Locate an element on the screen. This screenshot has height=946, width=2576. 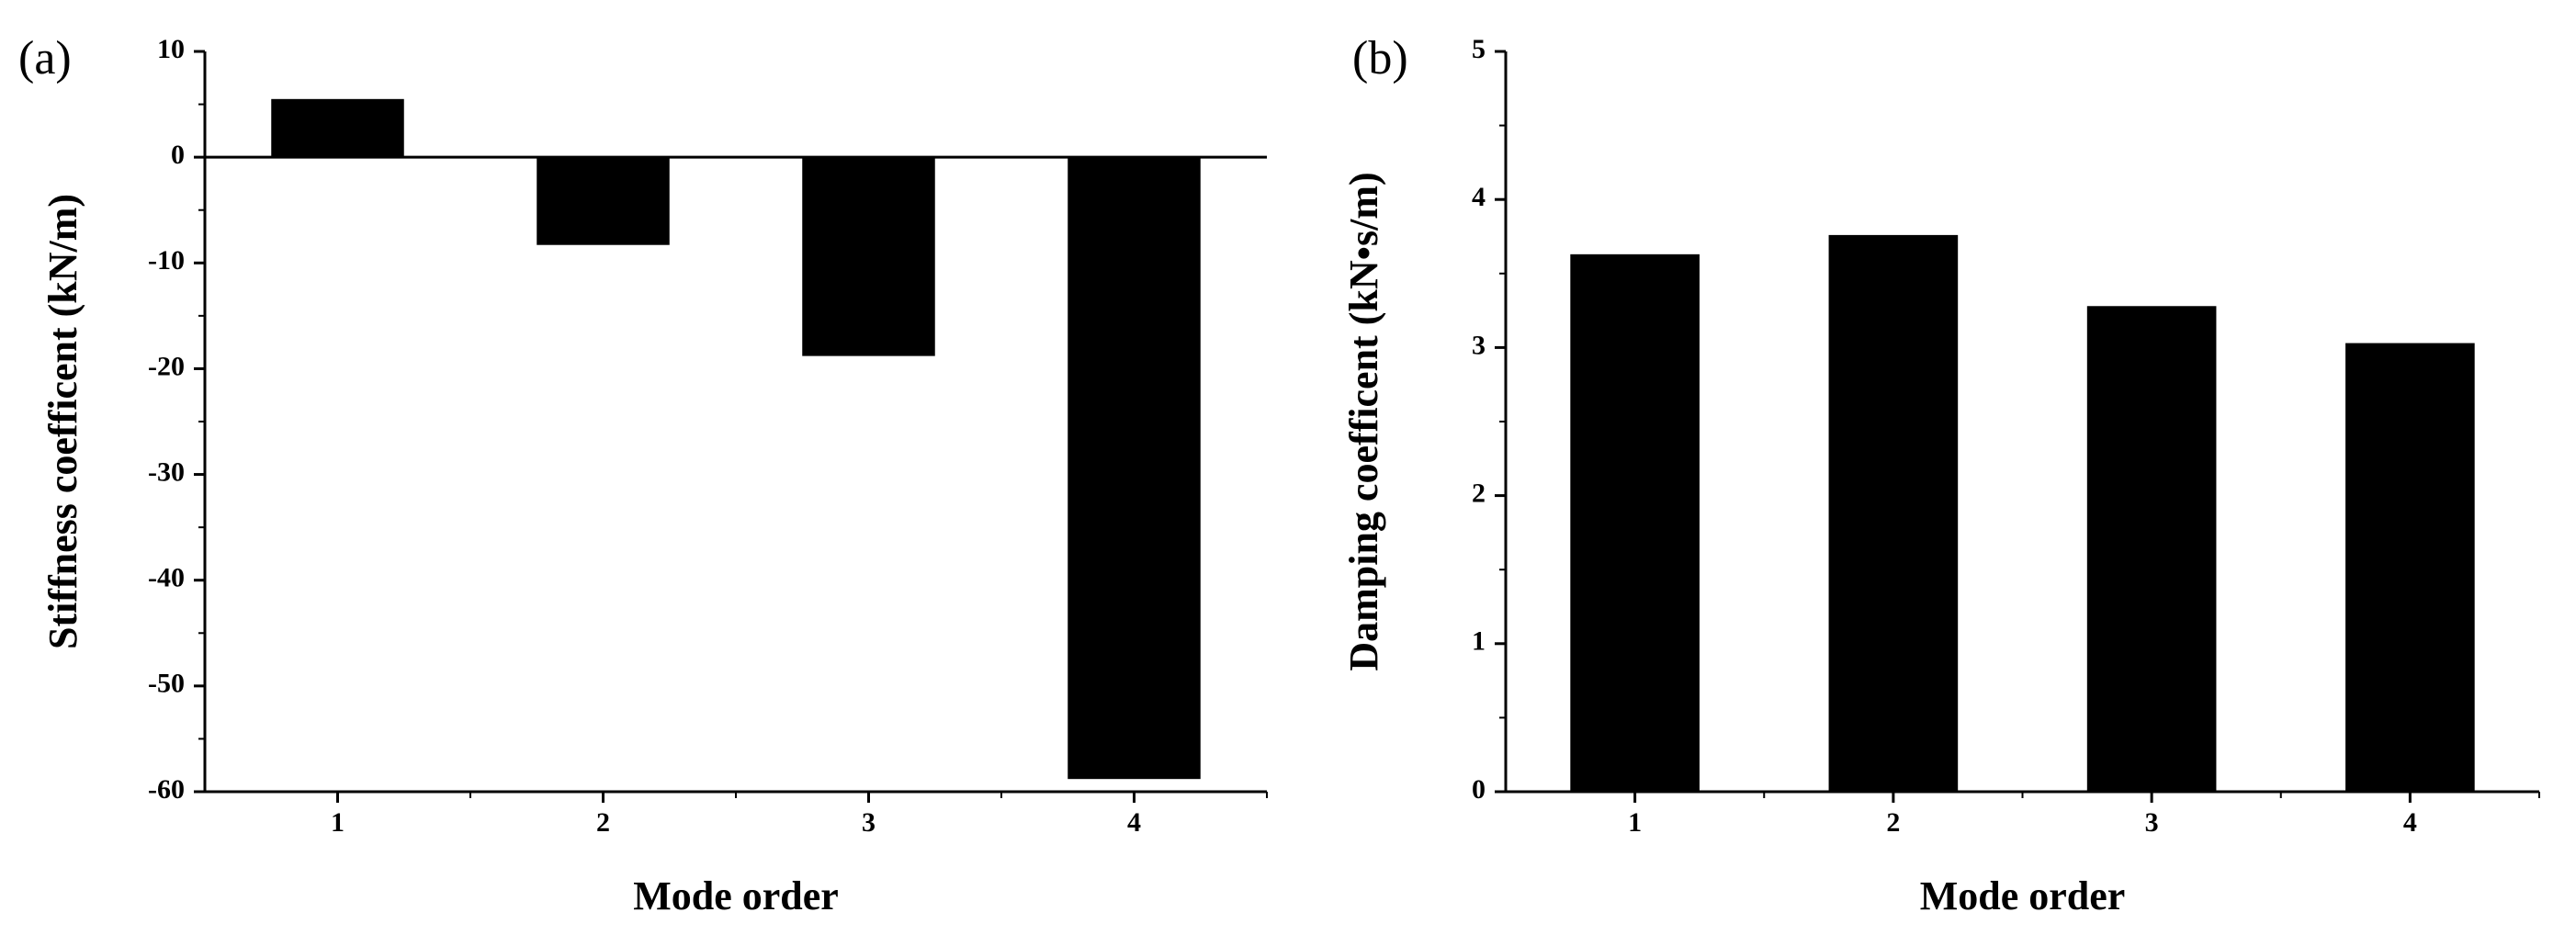
panel-label: (a) is located at coordinates (45, 58).